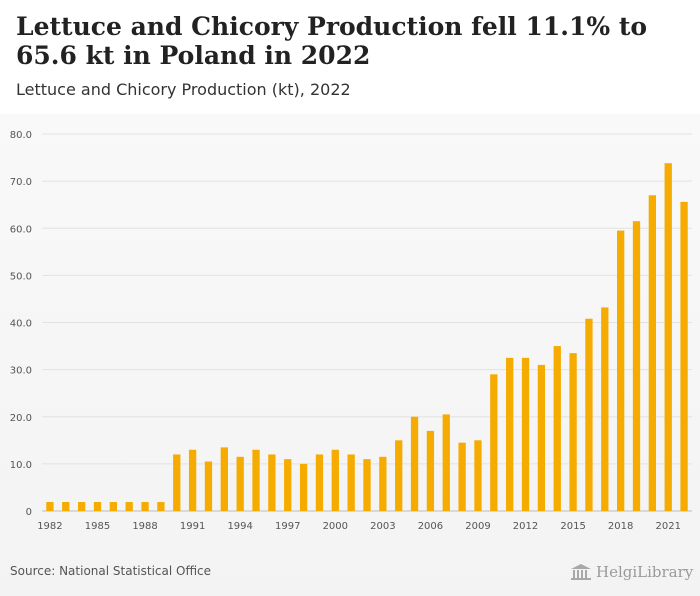 This screenshot has width=700, height=596. Describe the element at coordinates (29, 512) in the screenshot. I see `y-tick-label: 0` at that location.